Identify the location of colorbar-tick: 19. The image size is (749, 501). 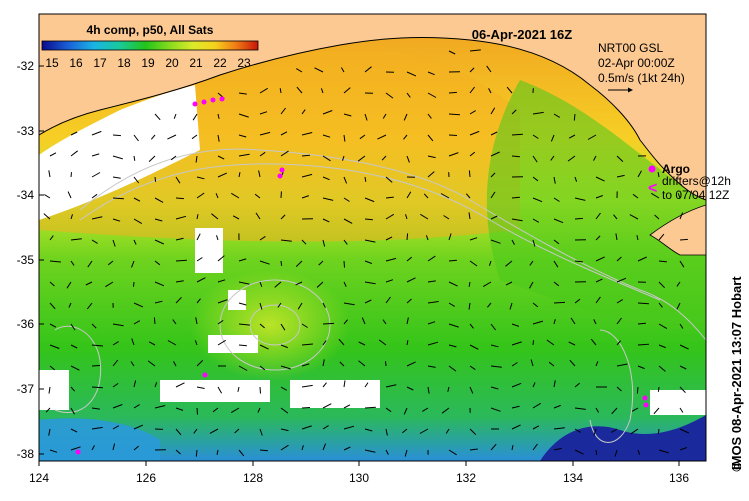
(148, 63).